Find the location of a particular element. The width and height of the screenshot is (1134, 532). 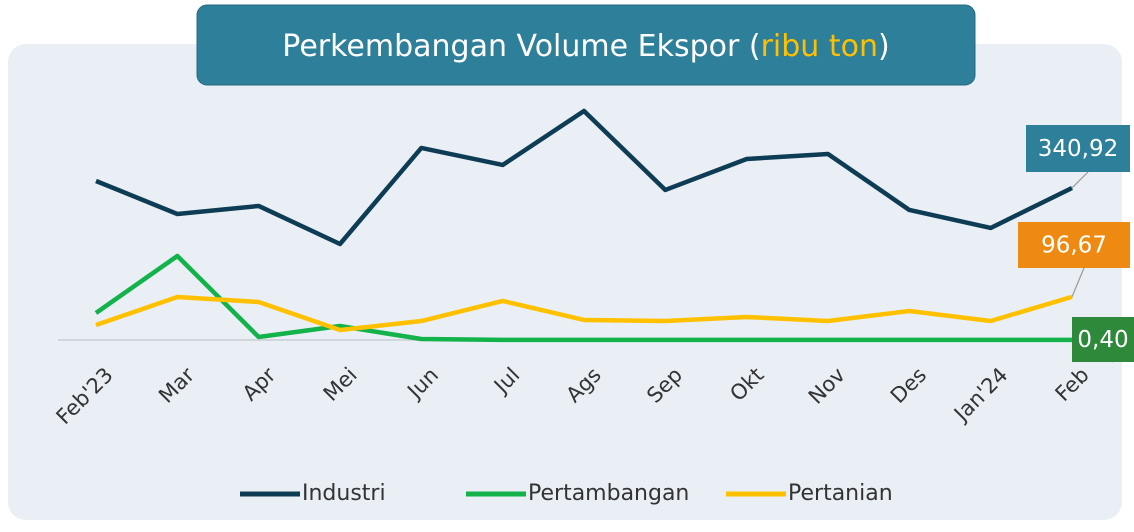

chart-title: Perkembangan Volume Ekspor (ribu ton) is located at coordinates (585, 46).